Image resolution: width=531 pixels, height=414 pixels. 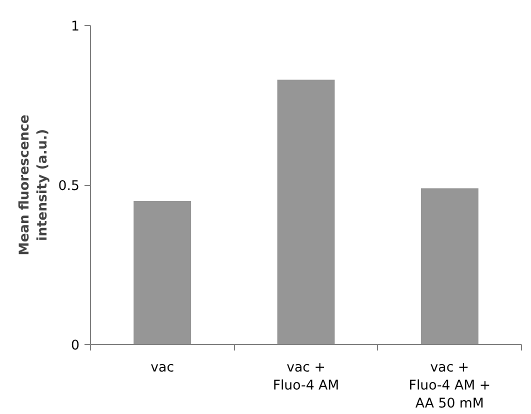 I want to click on y-tick-label: 0.5, so click(x=69, y=186).